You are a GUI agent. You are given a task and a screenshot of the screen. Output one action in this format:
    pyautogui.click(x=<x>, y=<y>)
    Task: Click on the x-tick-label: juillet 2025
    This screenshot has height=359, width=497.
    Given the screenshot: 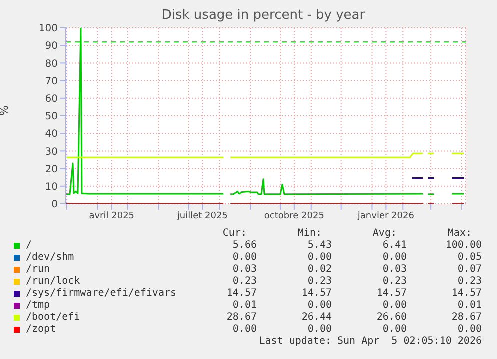 What is the action you would take?
    pyautogui.click(x=202, y=216)
    